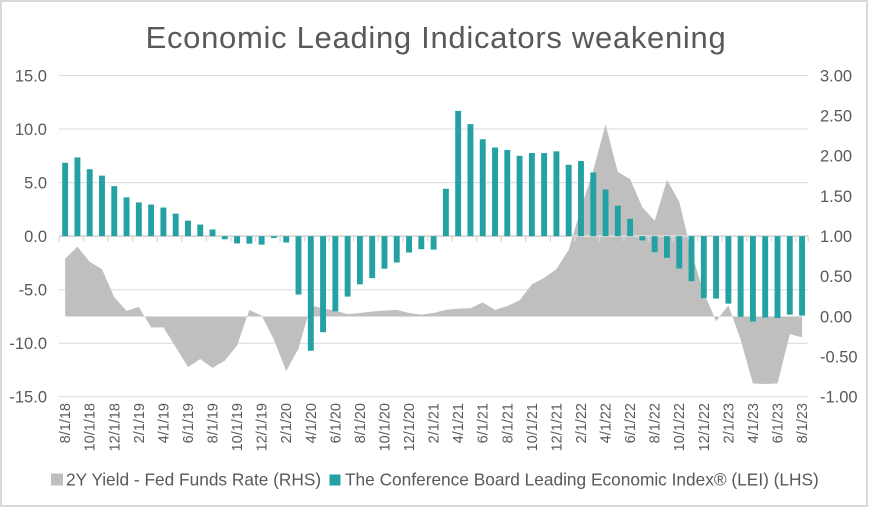 The width and height of the screenshot is (872, 515). Describe the element at coordinates (436, 37) in the screenshot. I see `svg-text:Economic Leading Indicators we: Economic Leading Indicators weakening` at that location.